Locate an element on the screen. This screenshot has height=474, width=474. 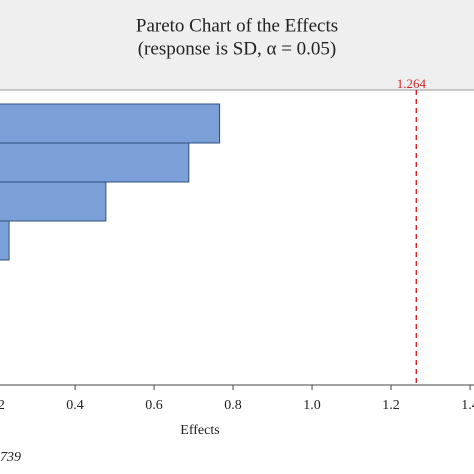
x-tick-label: 0.4 is located at coordinates (75, 405).